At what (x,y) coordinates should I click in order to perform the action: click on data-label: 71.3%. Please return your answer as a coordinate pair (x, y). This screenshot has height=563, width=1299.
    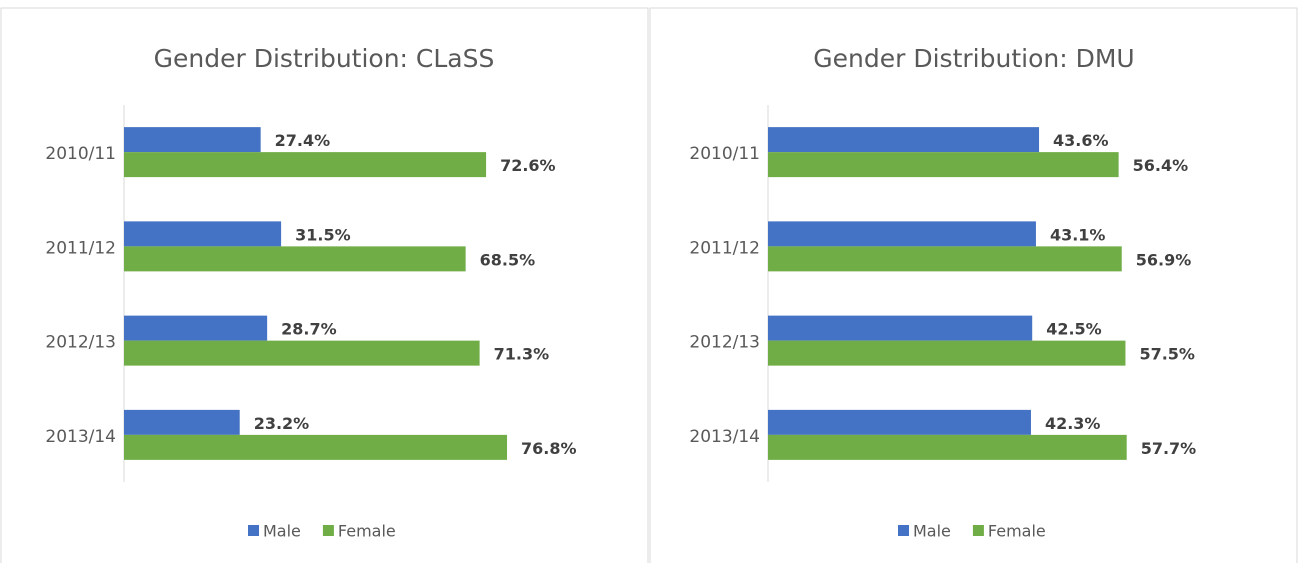
    Looking at the image, I should click on (522, 354).